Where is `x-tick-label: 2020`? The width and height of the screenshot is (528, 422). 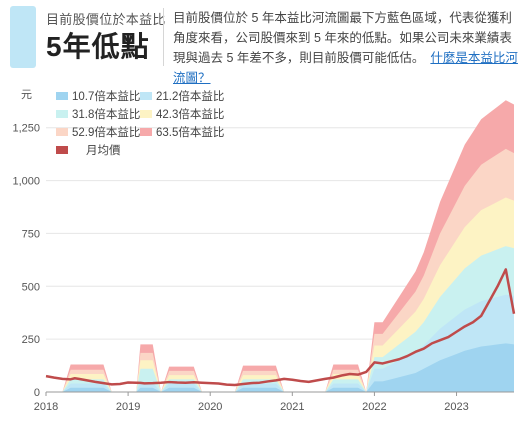 x-tick-label: 2020 is located at coordinates (210, 407).